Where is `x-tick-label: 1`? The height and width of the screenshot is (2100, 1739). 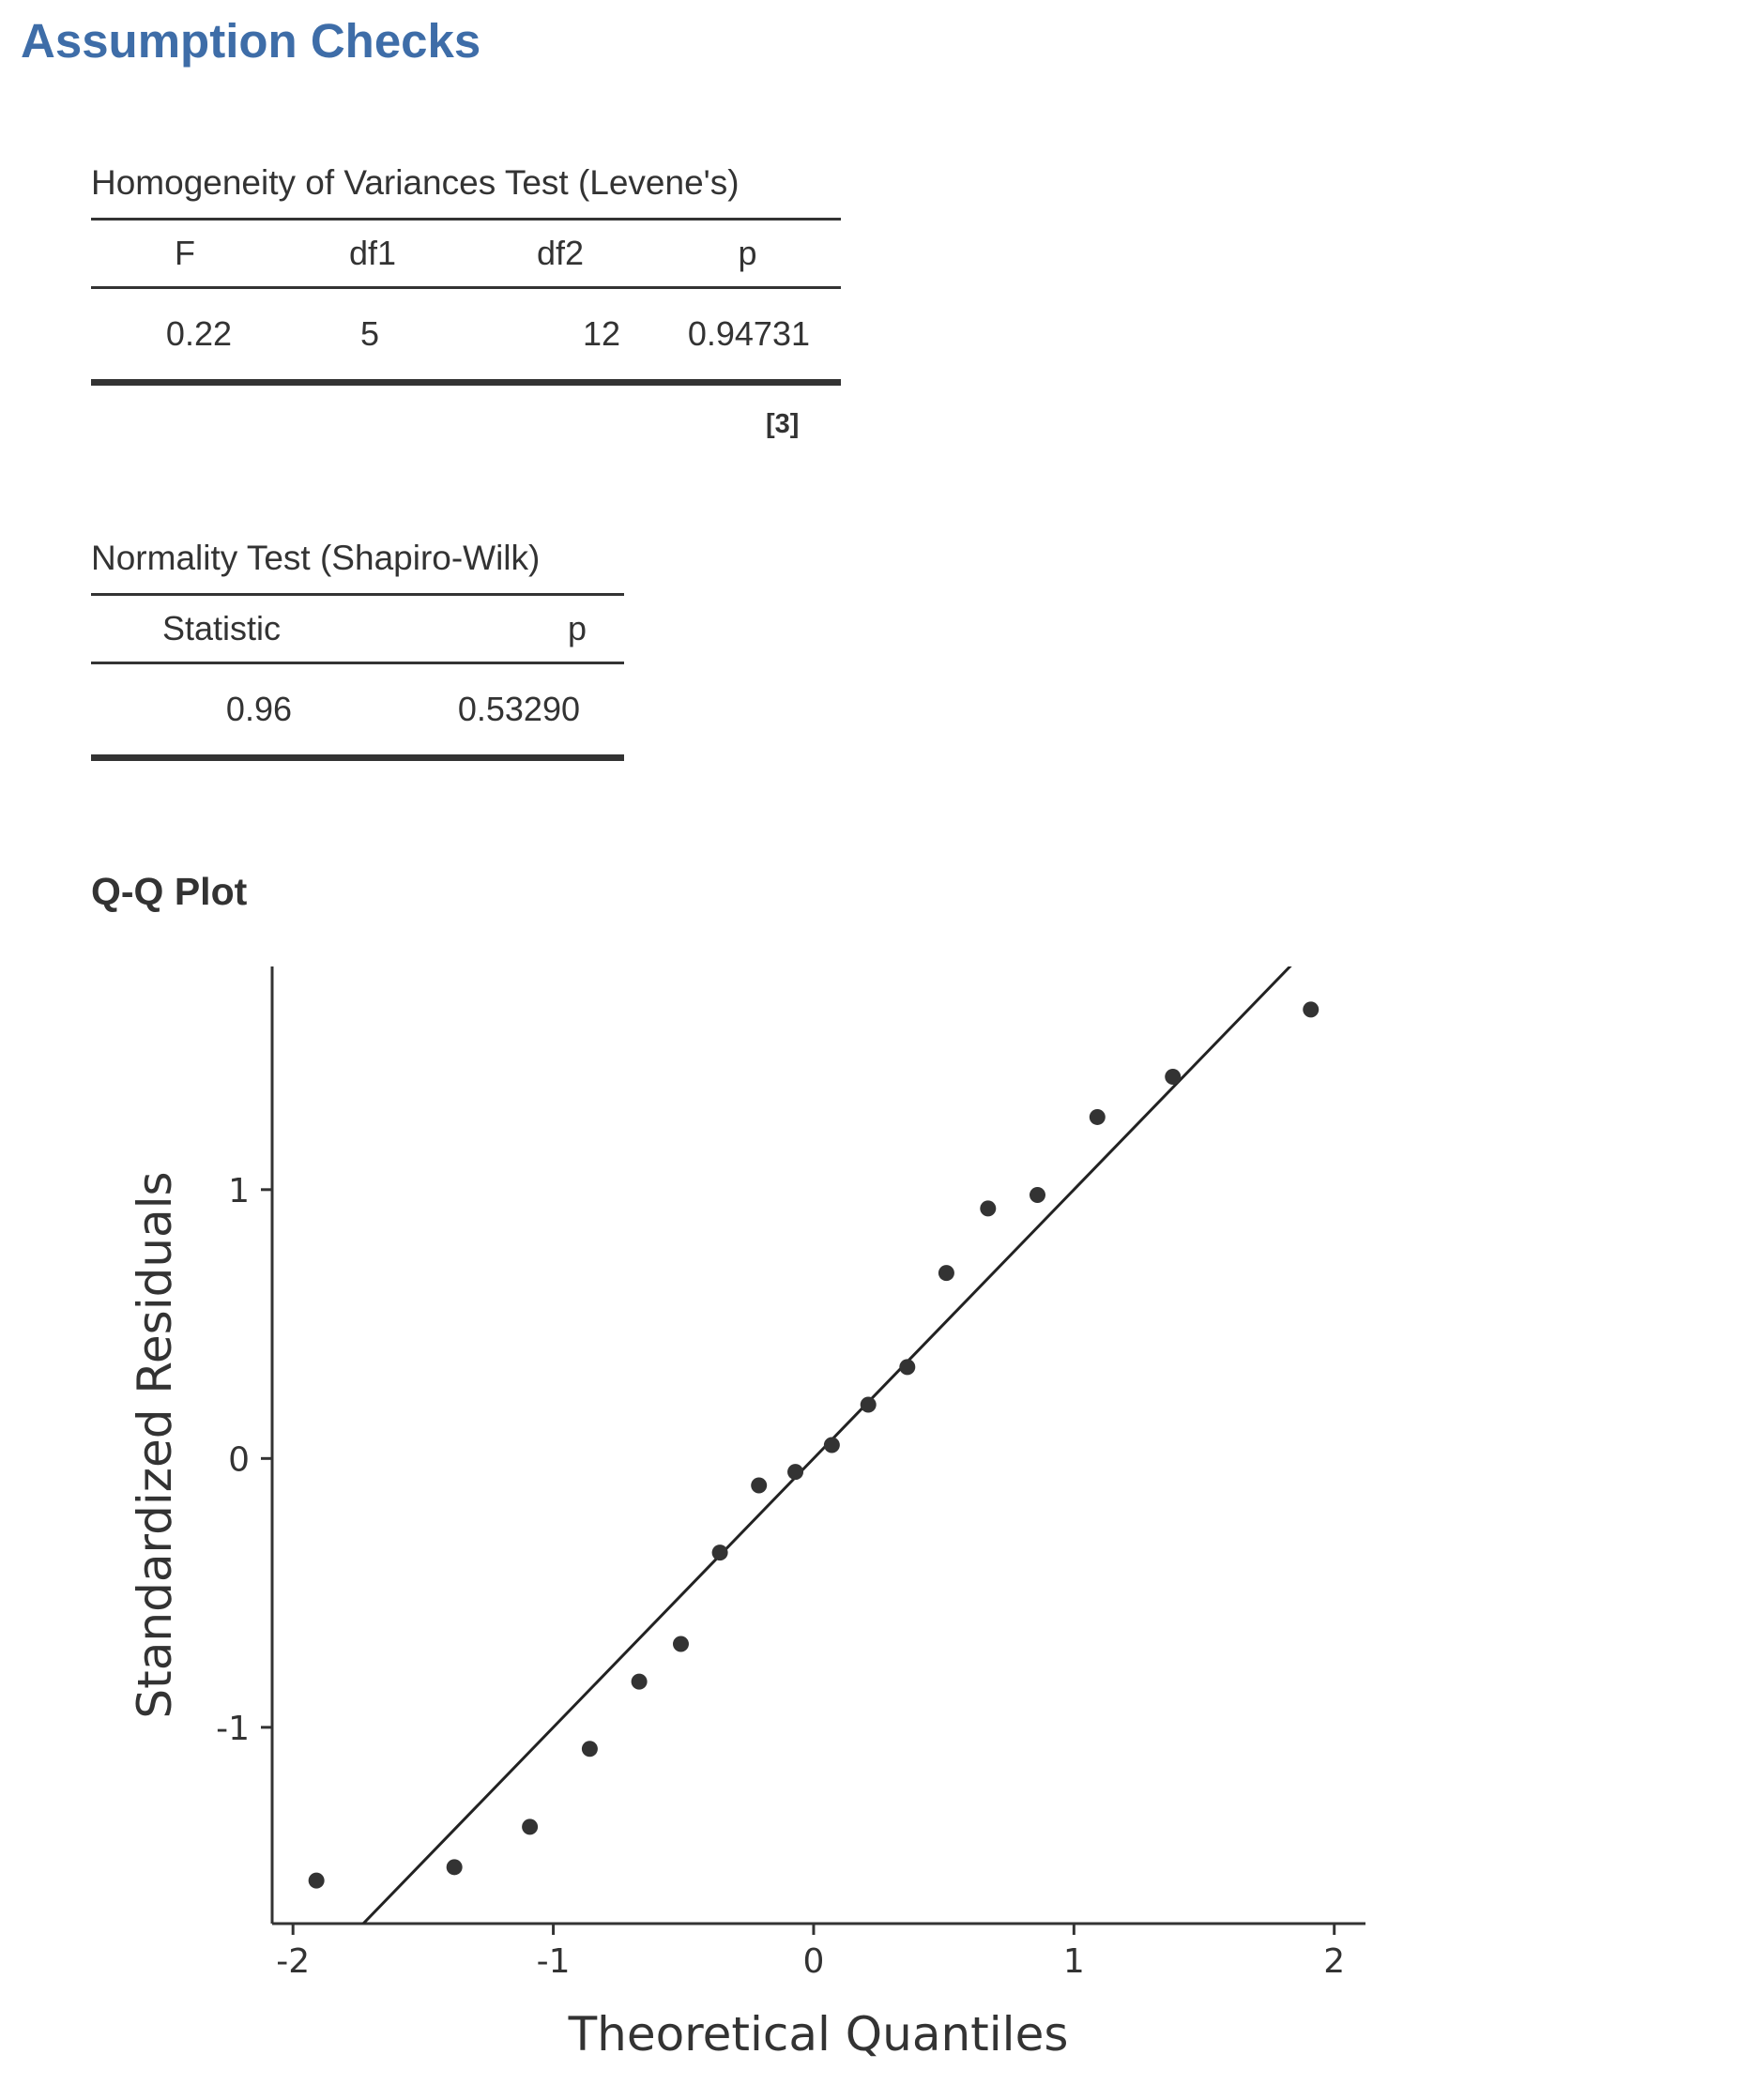
x-tick-label: 1 is located at coordinates (1074, 1961).